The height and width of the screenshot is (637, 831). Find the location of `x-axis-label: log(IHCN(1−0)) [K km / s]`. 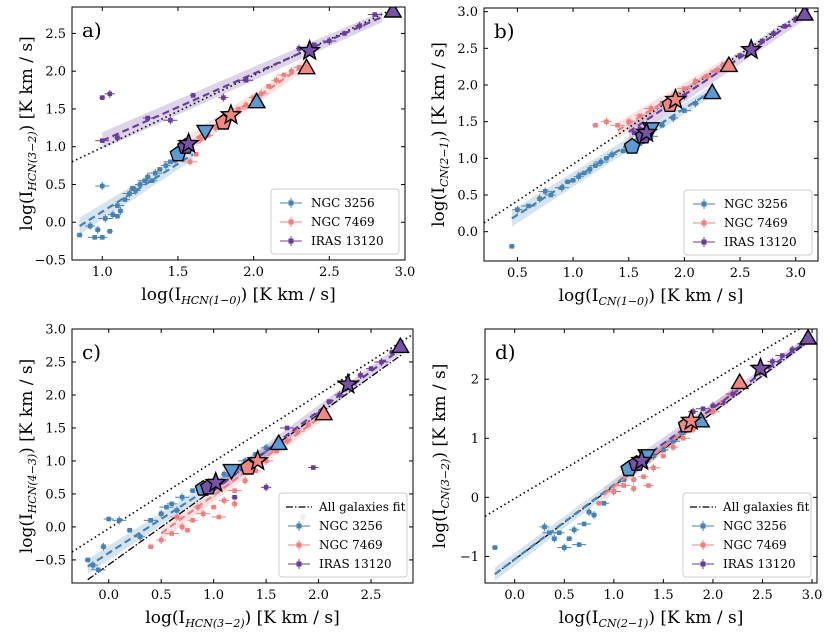

x-axis-label: log(IHCN(1−0)) [K km / s] is located at coordinates (238, 296).